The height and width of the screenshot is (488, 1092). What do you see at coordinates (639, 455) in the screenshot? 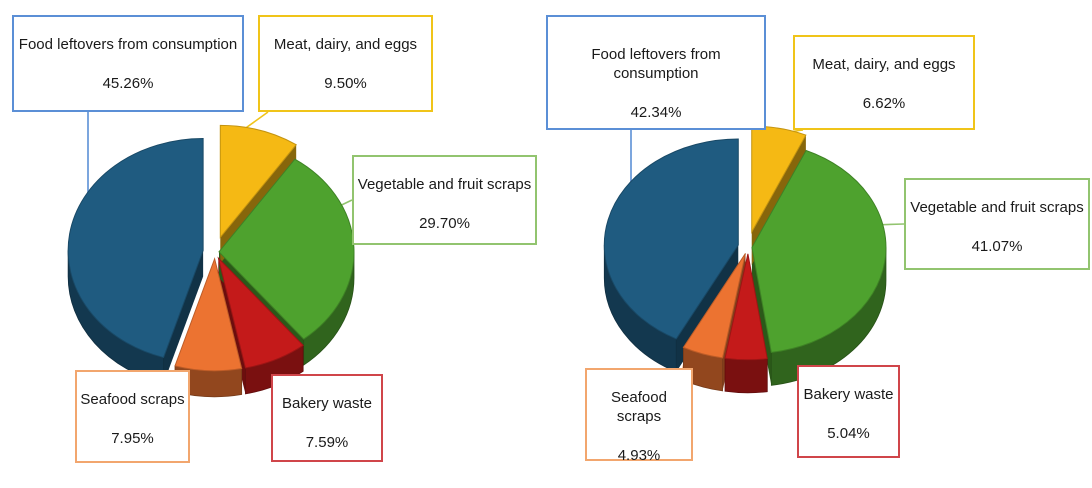
I see `slice-value-label: 4.93%` at bounding box center [639, 455].